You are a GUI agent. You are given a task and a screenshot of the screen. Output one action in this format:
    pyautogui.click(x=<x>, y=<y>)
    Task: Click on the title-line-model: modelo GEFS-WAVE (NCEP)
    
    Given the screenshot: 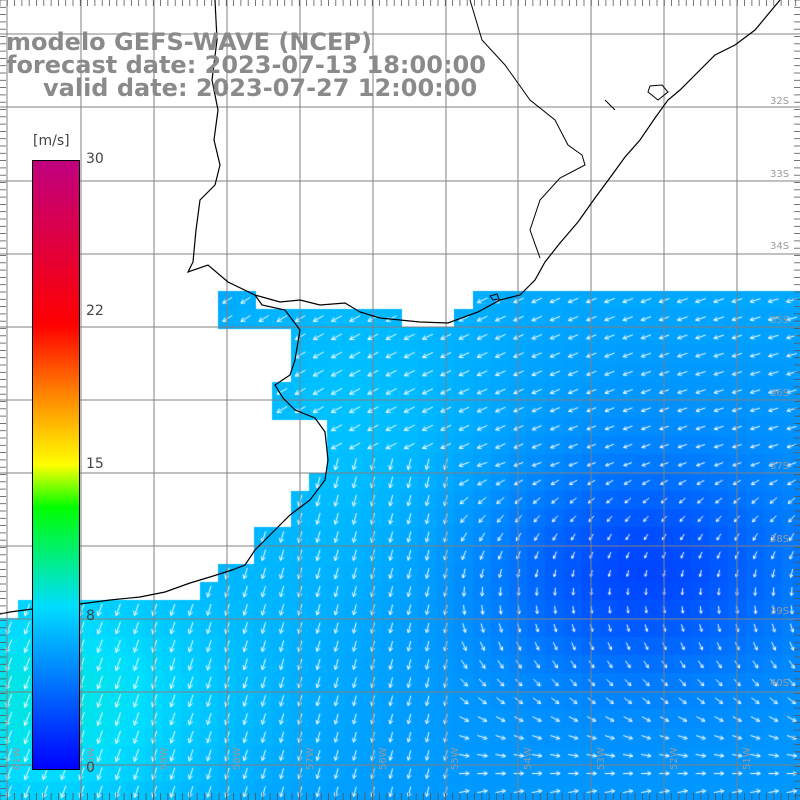 What is the action you would take?
    pyautogui.click(x=189, y=42)
    